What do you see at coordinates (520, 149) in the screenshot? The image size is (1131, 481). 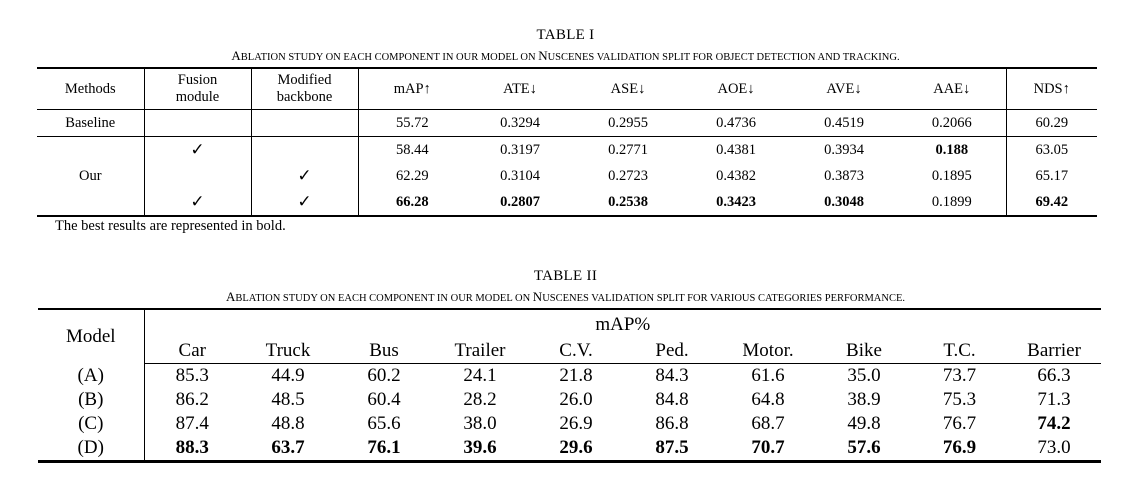 I see `cell-ate: 0.3197` at bounding box center [520, 149].